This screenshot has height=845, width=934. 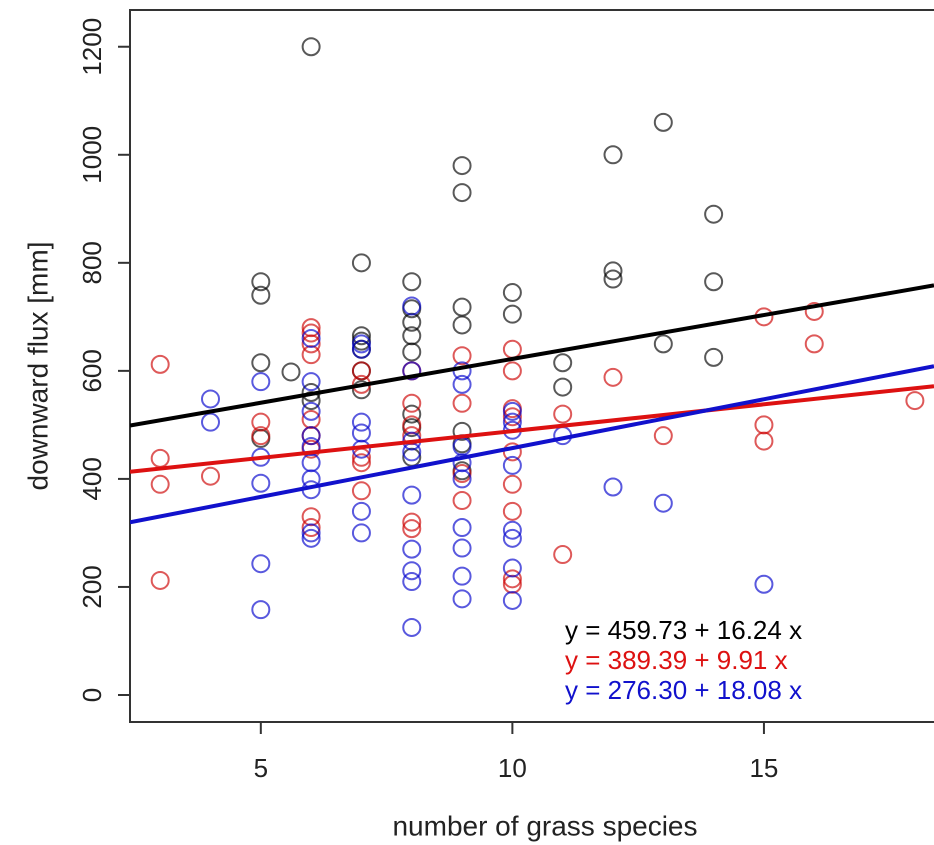 What do you see at coordinates (683, 690) in the screenshot?
I see `fit-equation: y = 276.30 + 18.08 x` at bounding box center [683, 690].